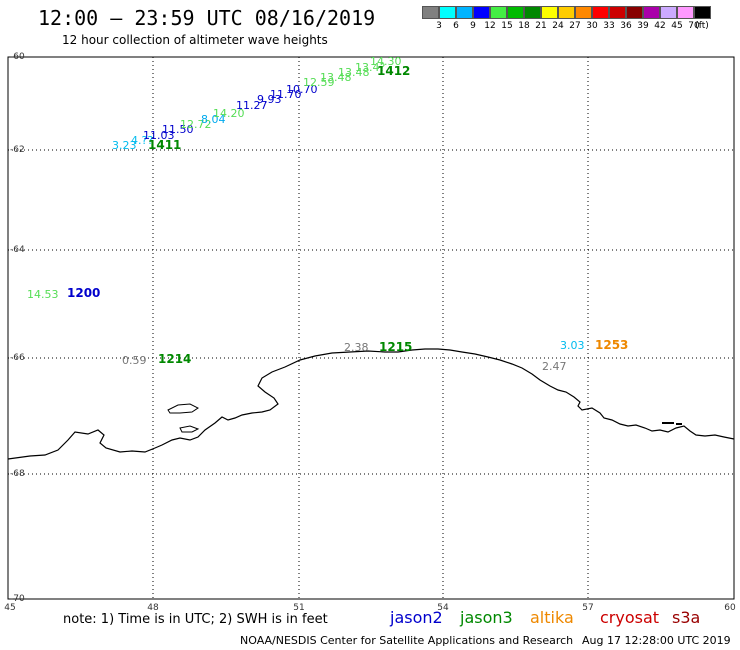 Image resolution: width=740 pixels, height=650 pixels. I want to click on scale-label: 42, so click(660, 26).